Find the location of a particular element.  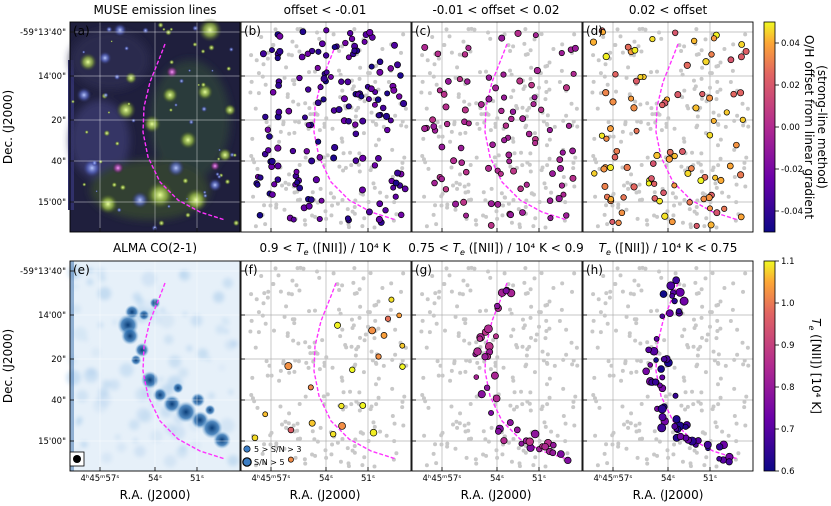

legend: 5 > S/N > 3 S/N > 5 is located at coordinates (272, 456).